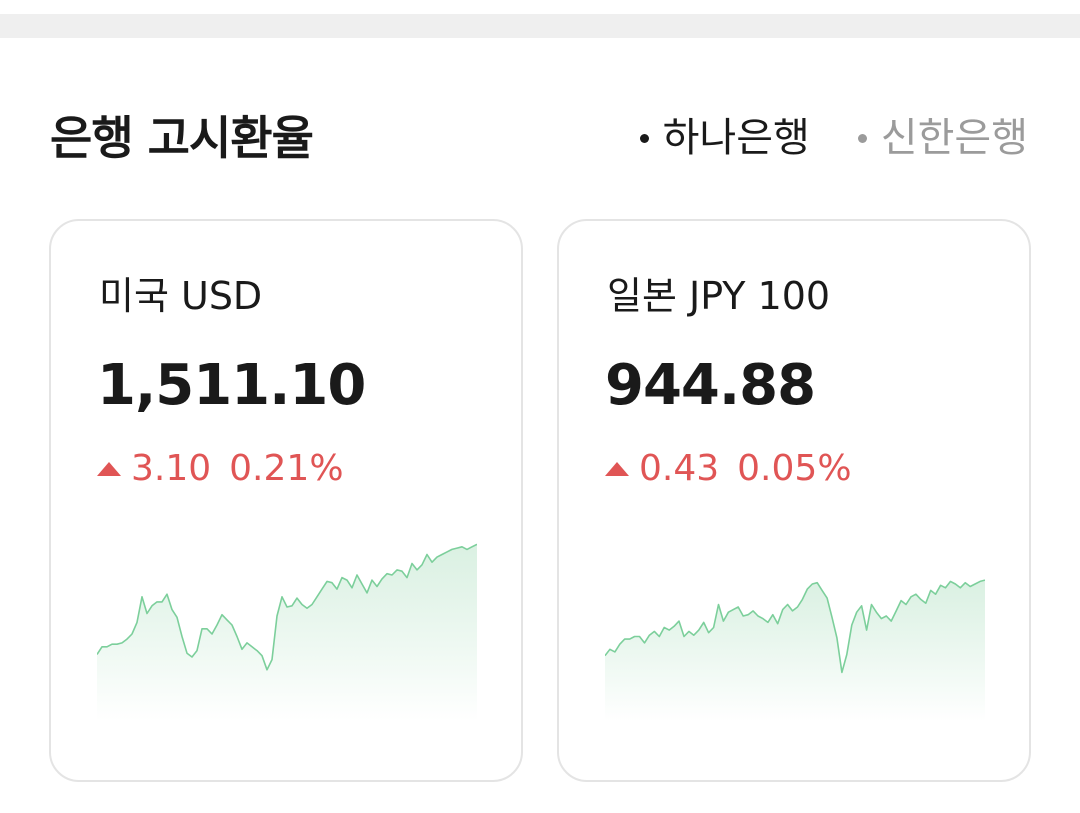  I want to click on bank-option-label: 하나은행, so click(736, 138).